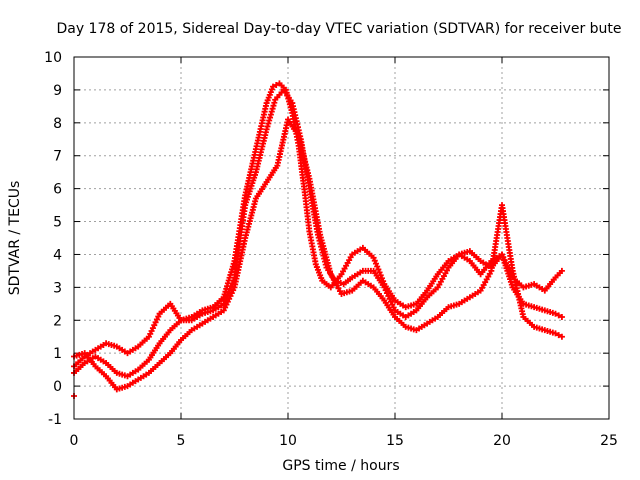  Describe the element at coordinates (395, 441) in the screenshot. I see `x-tick-label: 15` at that location.